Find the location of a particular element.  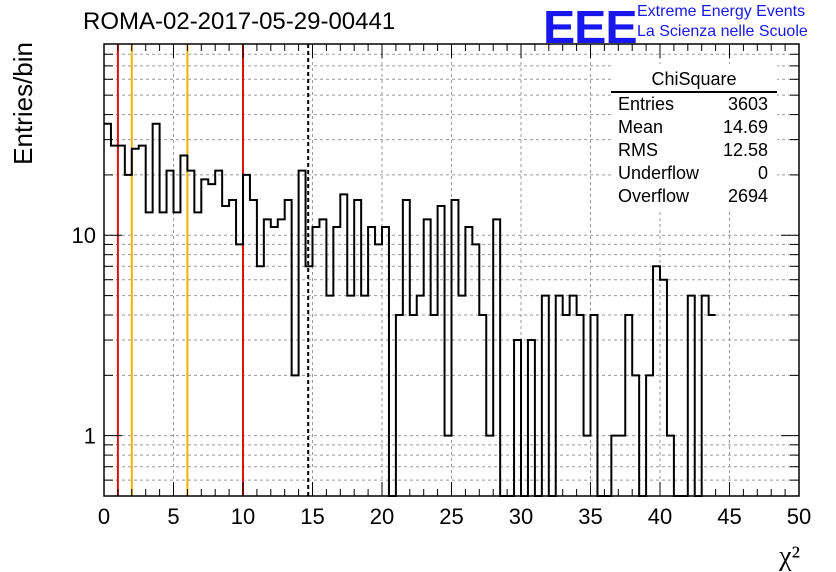

stats-value: 2694 is located at coordinates (748, 196).